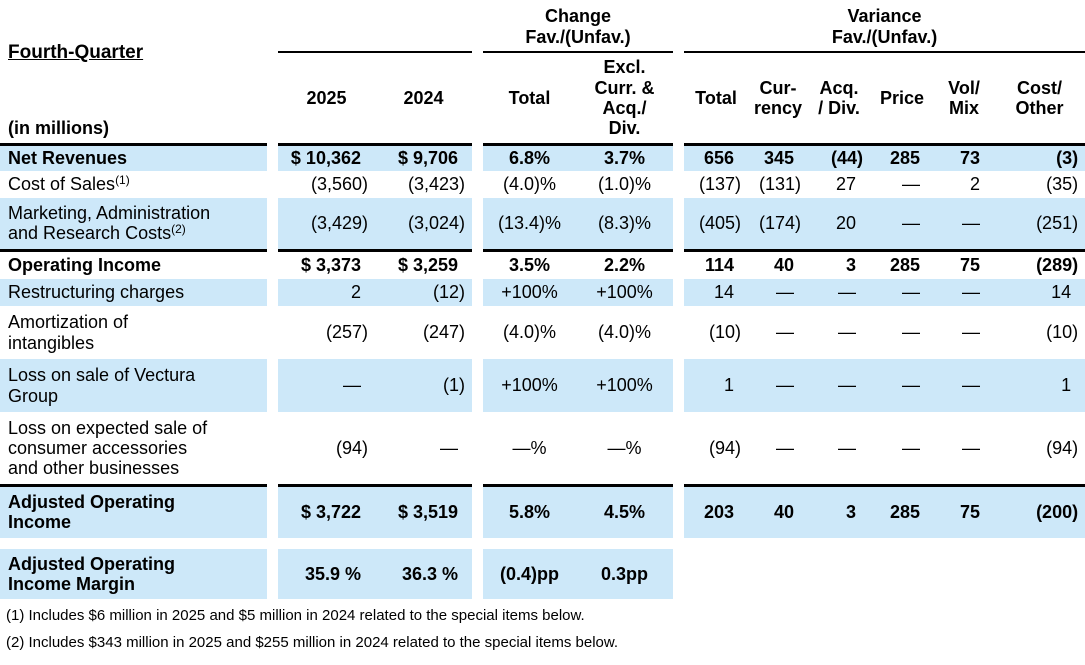 The image size is (1085, 665). I want to click on cell-y2025: $ 3,722, so click(326, 510).